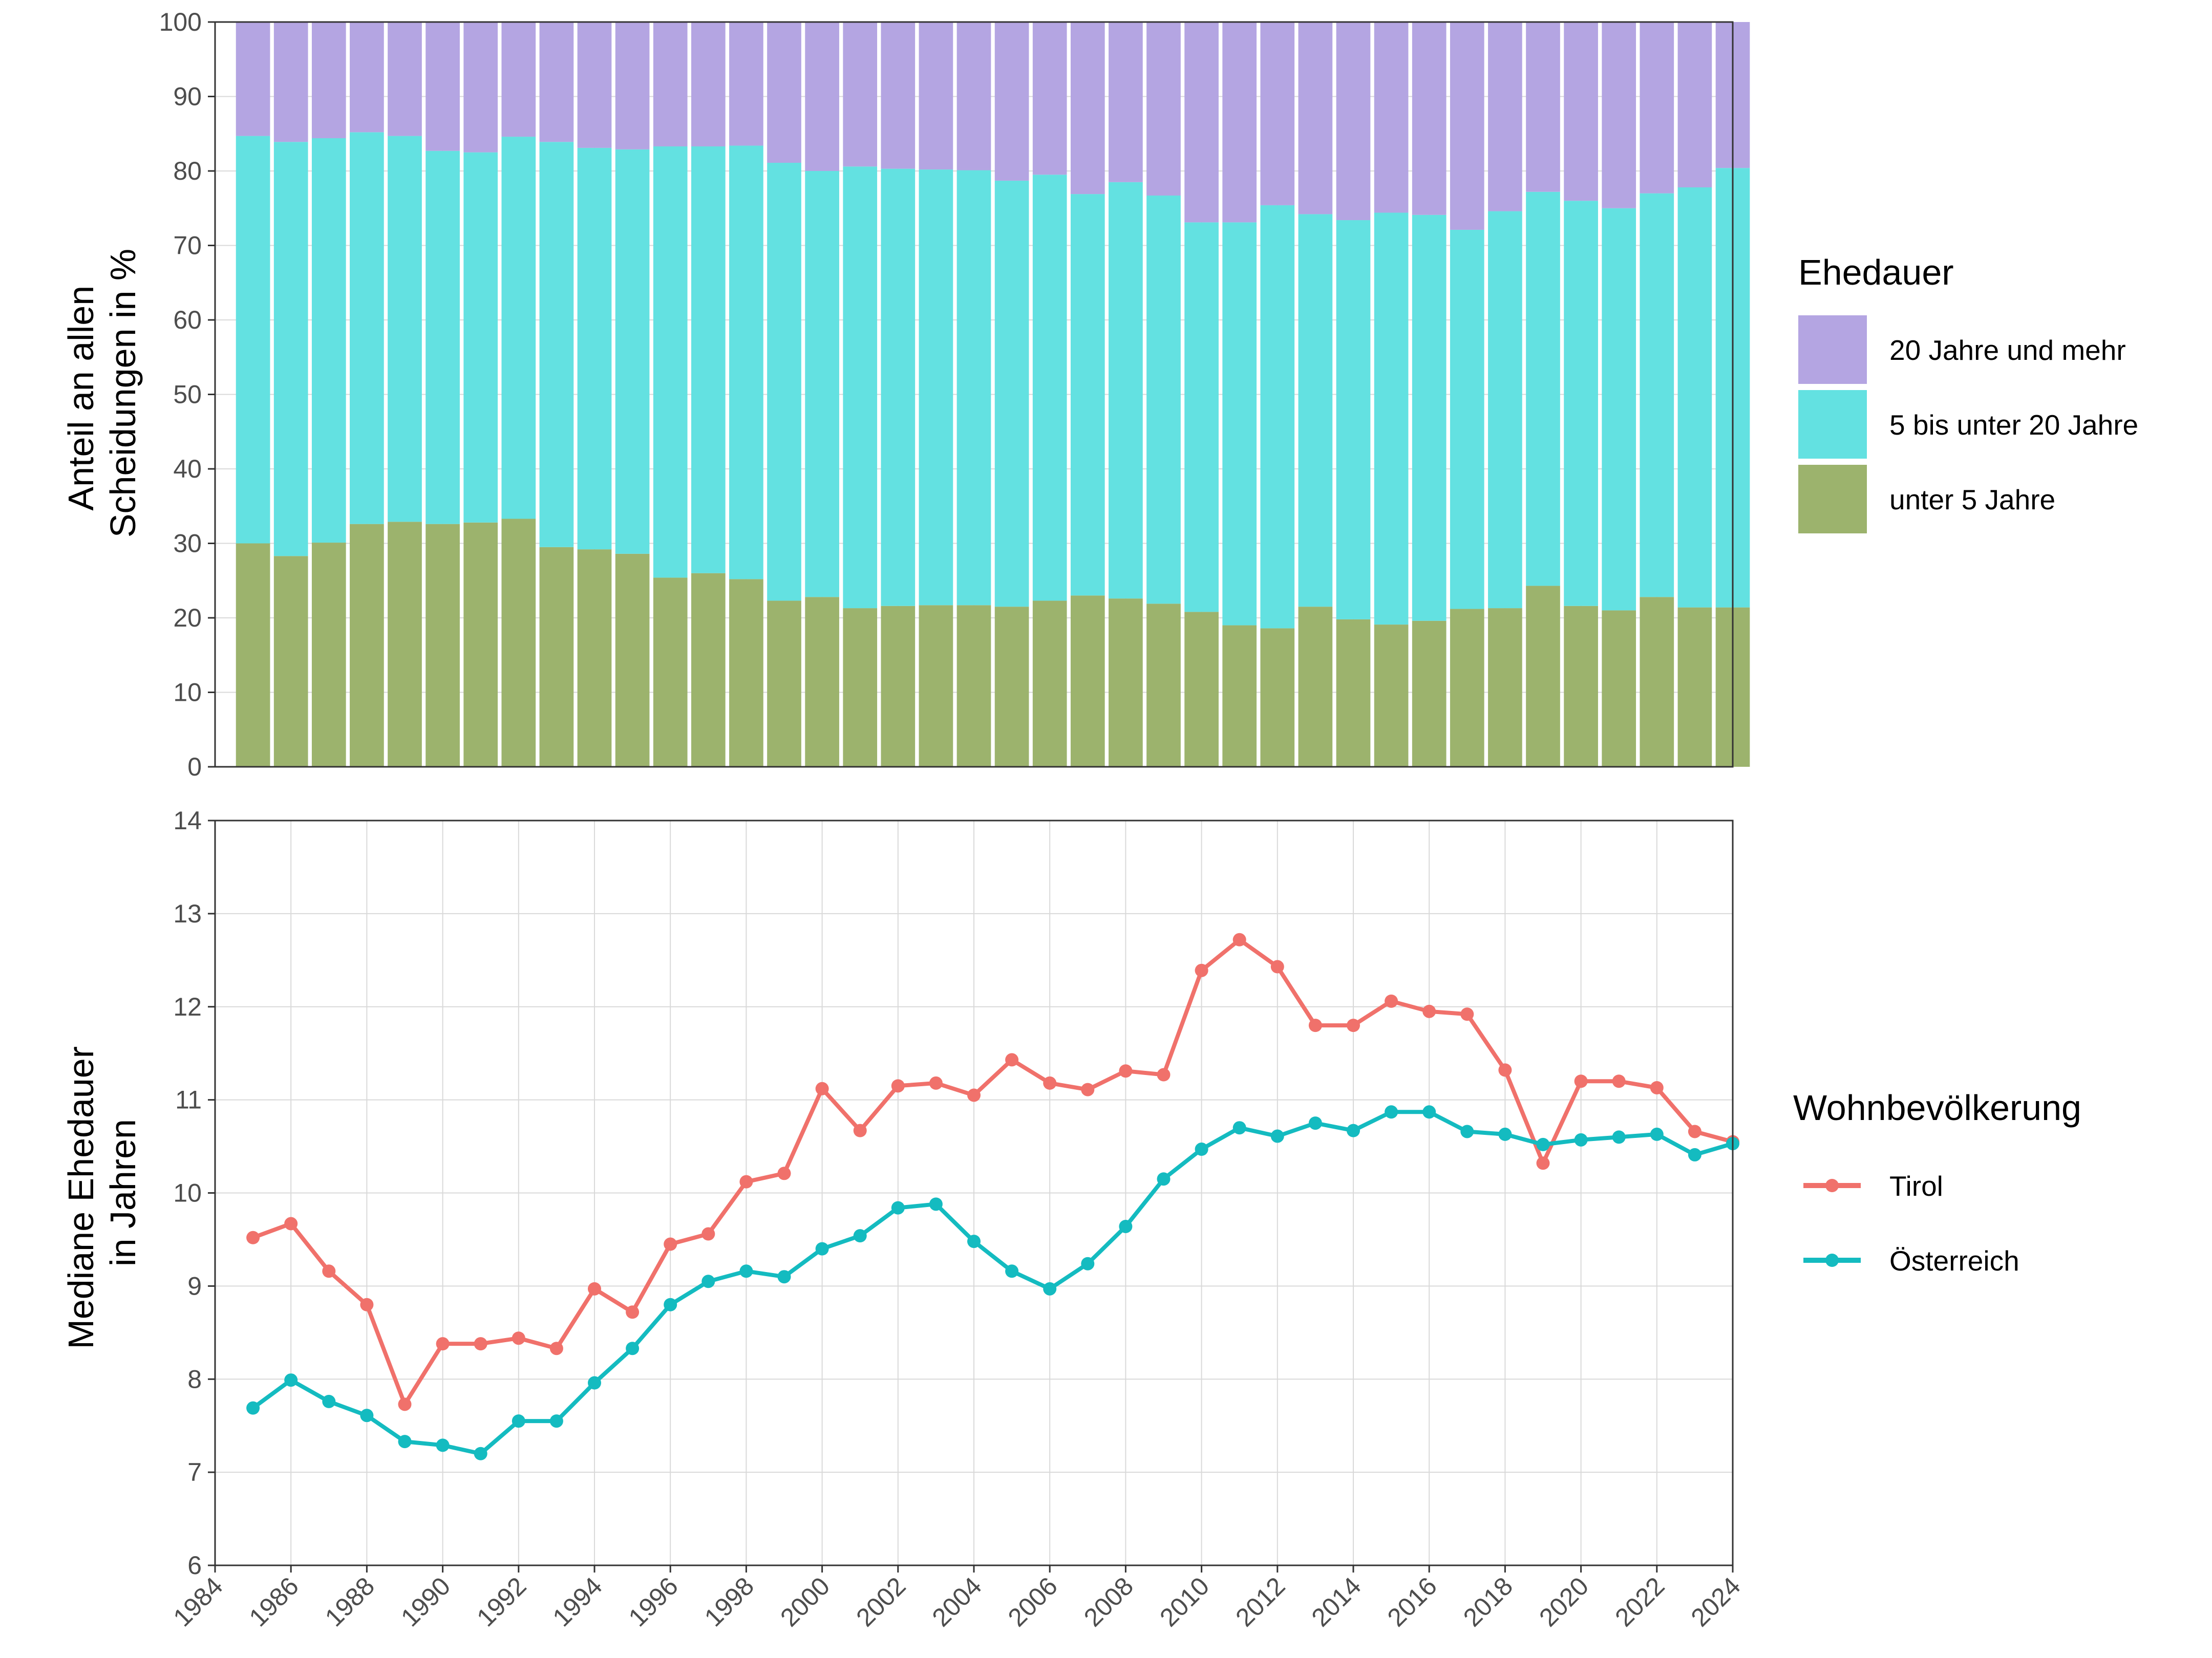 The width and height of the screenshot is (2212, 1658). Describe the element at coordinates (1126, 1226) in the screenshot. I see `point-oesterreich-2008` at that location.